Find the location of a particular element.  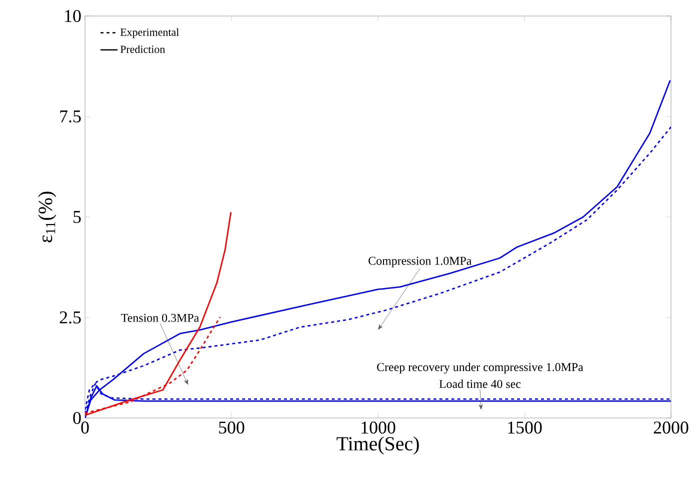

annotation: Load time 40 sec is located at coordinates (480, 384).